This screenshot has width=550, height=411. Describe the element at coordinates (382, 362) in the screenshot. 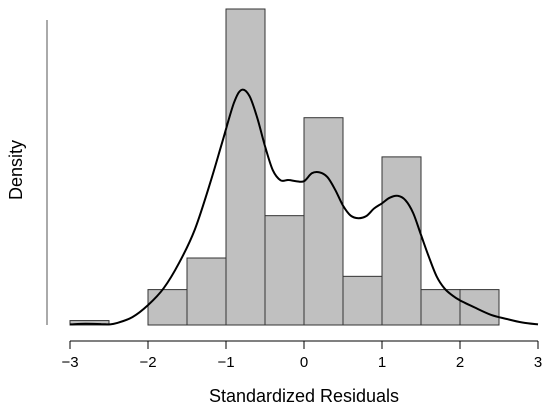

I see `x-tick-label: 1` at that location.